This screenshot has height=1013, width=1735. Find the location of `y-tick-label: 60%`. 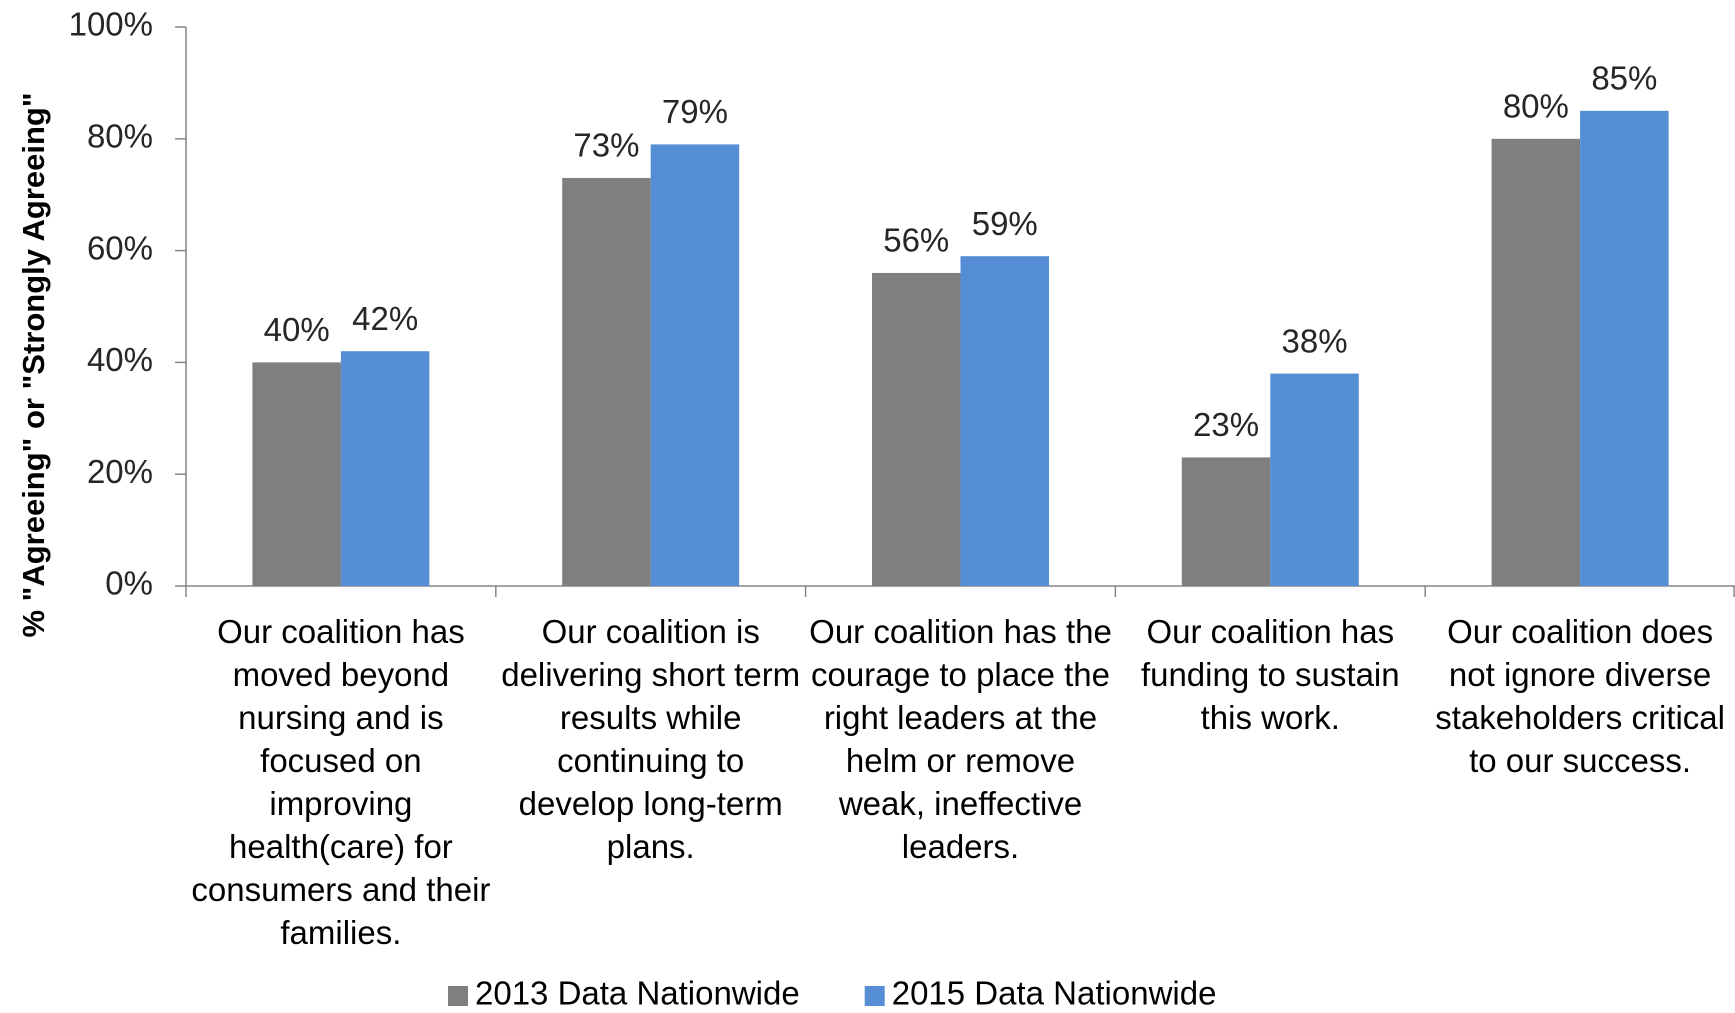

y-tick-label: 60% is located at coordinates (120, 247).